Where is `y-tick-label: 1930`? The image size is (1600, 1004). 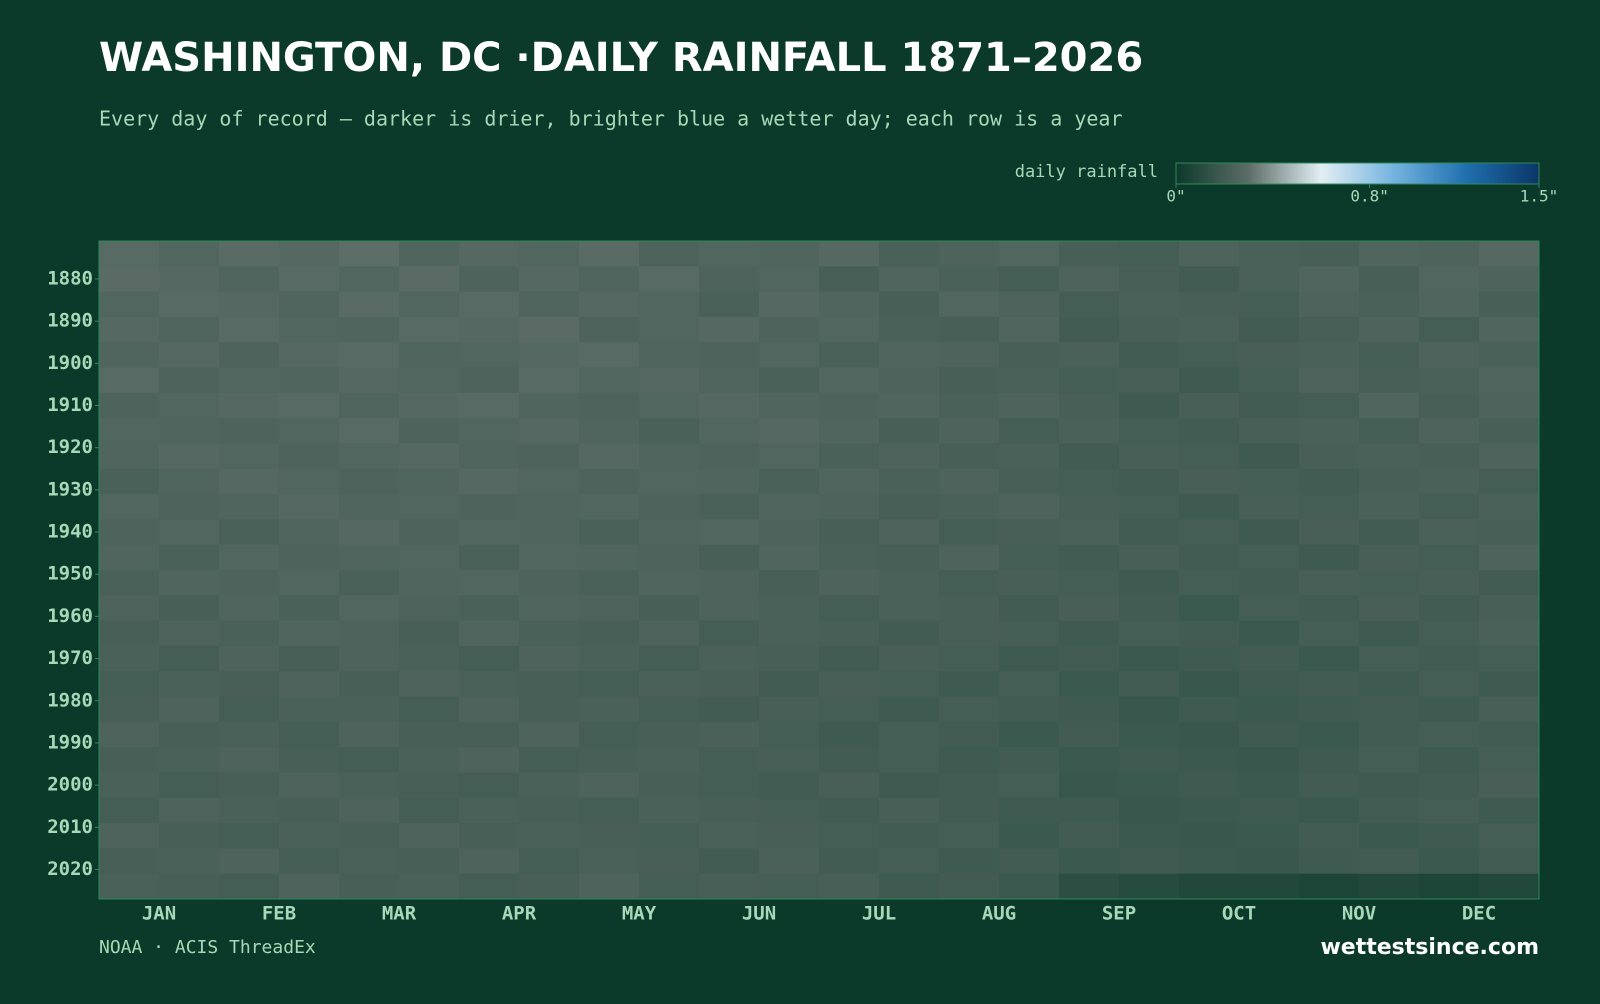
y-tick-label: 1930 is located at coordinates (70, 489).